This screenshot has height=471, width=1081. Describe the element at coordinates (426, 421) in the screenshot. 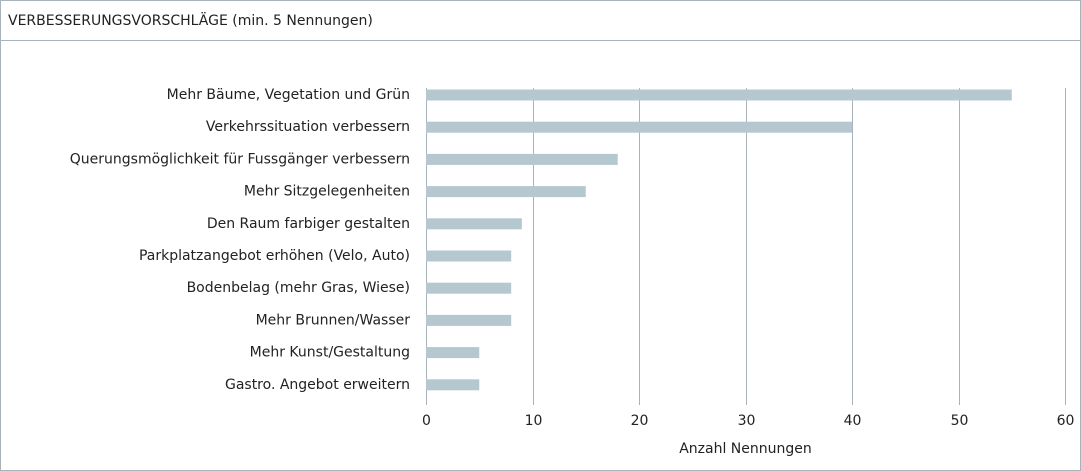

I see `x-tick-label: 0` at that location.